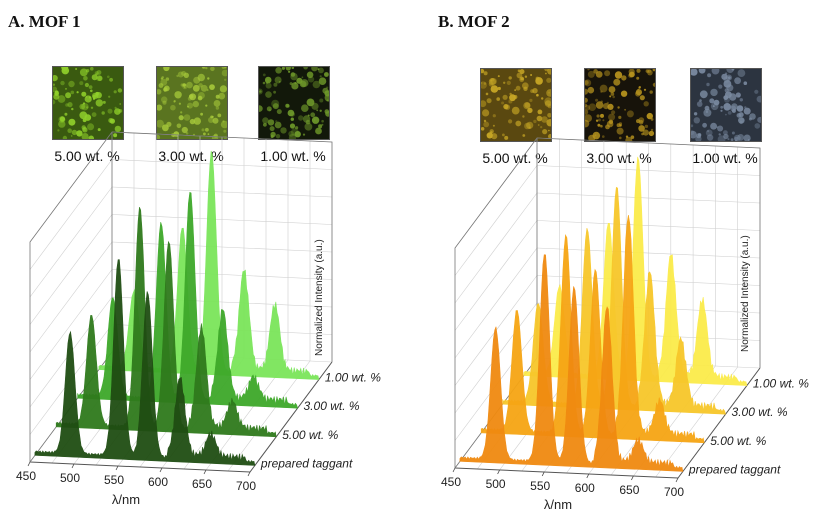 The width and height of the screenshot is (822, 514). What do you see at coordinates (760, 412) in the screenshot?
I see `mof2-series-label: 3.00 wt. %` at bounding box center [760, 412].